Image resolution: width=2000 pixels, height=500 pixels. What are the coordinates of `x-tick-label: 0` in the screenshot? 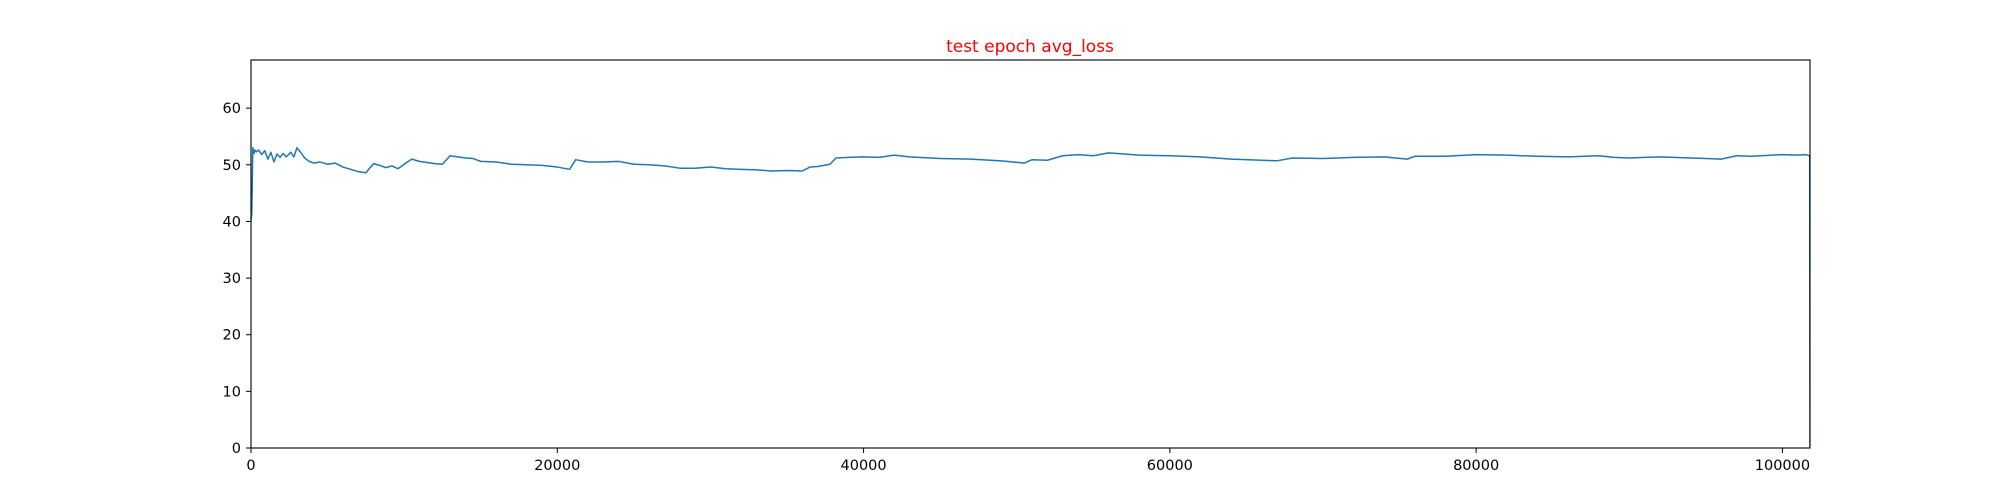 It's located at (250, 466).